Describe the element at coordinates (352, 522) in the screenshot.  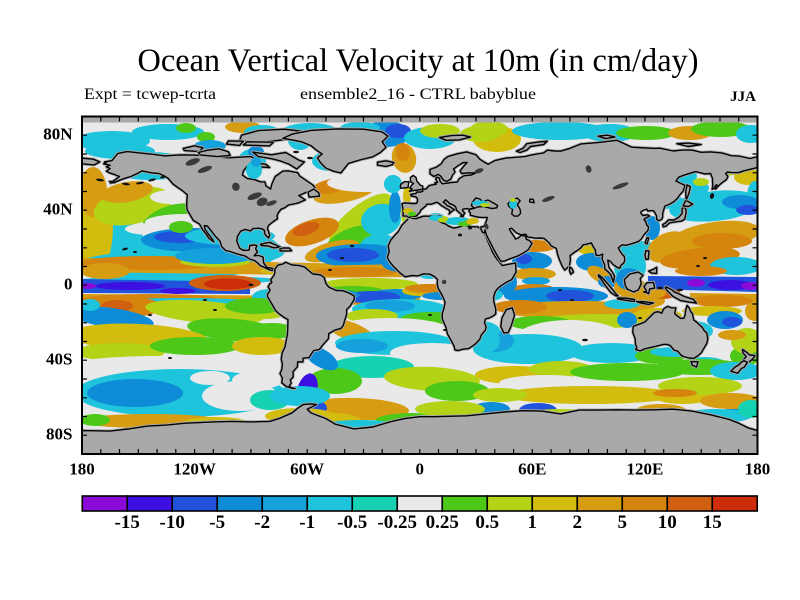
I see `svg-text: -0.5` at that location.